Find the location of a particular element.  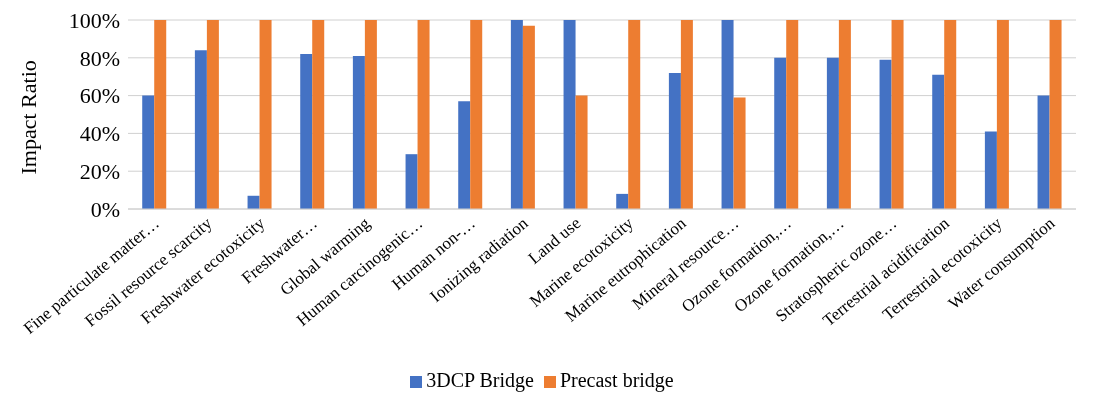

y-tick-label: 100% is located at coordinates (94, 20).